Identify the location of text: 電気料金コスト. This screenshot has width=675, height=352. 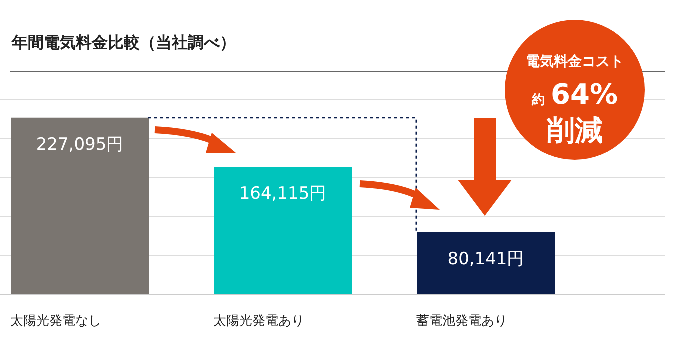
(575, 62).